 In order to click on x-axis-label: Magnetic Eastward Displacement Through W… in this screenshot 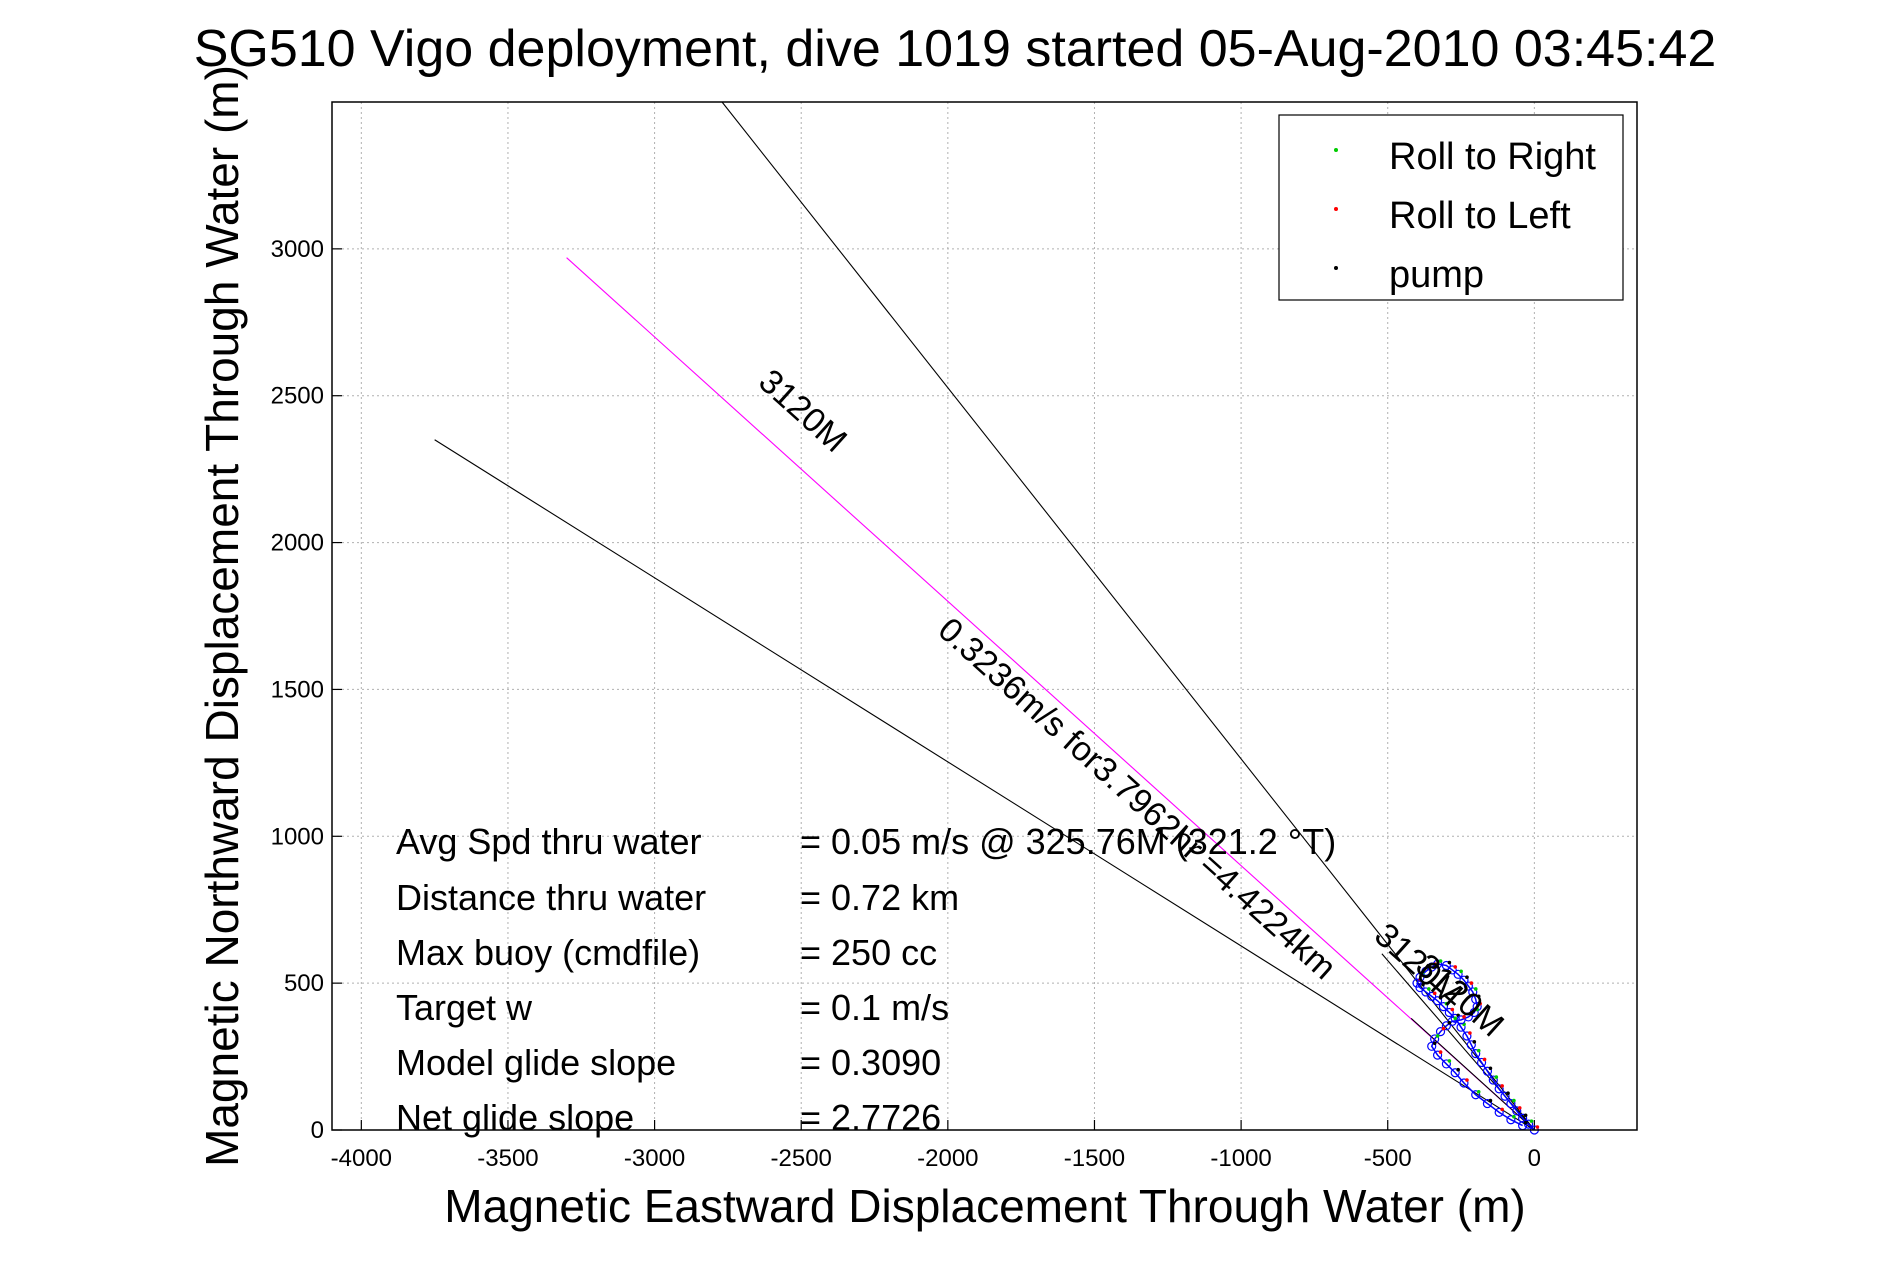, I will do `click(984, 1206)`.